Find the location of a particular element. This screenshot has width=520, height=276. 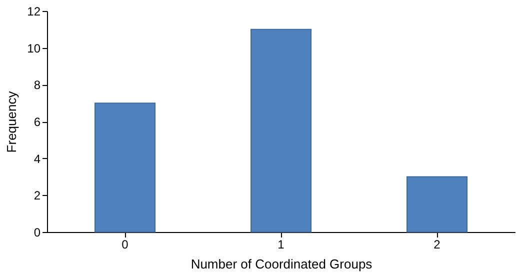

y-tick-label: 6 is located at coordinates (37, 122).